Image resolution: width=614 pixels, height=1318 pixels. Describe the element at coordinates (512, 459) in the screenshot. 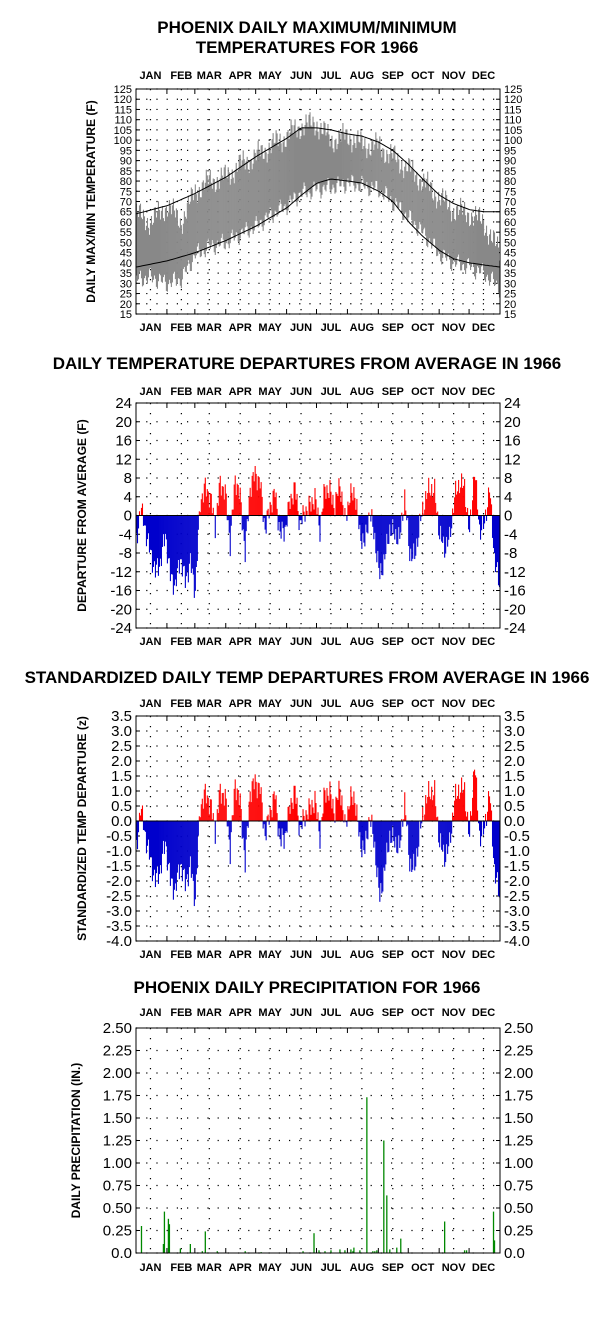

I see `y-tick-label-right: 12` at that location.